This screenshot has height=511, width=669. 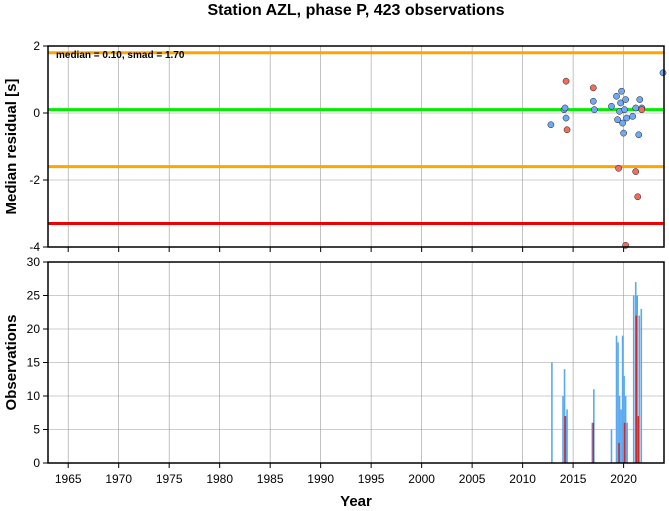 What do you see at coordinates (573, 479) in the screenshot?
I see `x-tick-label: 2015` at bounding box center [573, 479].